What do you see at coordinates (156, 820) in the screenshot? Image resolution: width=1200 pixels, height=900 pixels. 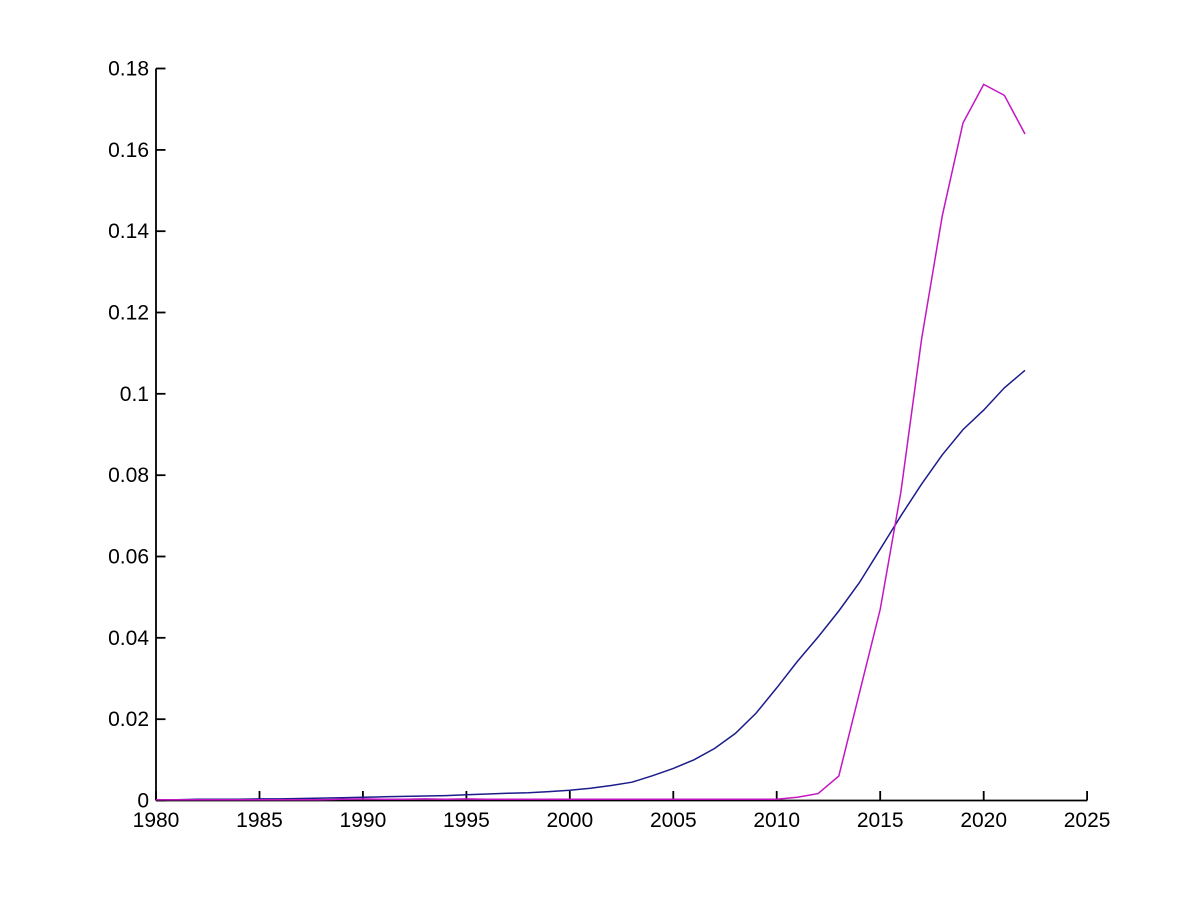 I see `svg-text: 1980` at bounding box center [156, 820].